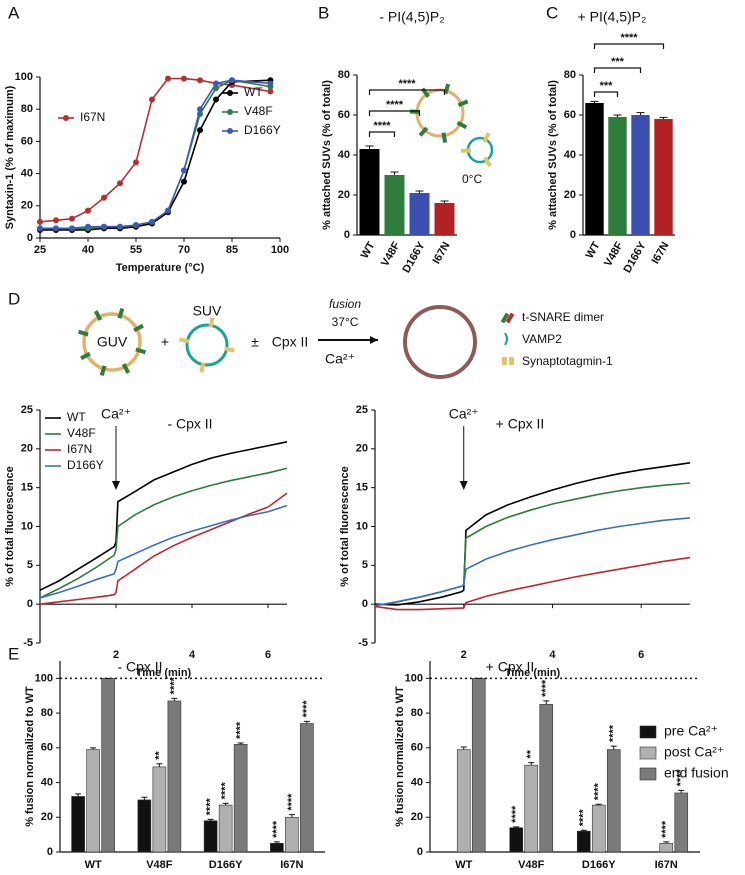 This screenshot has height=875, width=745. Describe the element at coordinates (464, 414) in the screenshot. I see `annotation: Ca²⁺` at that location.